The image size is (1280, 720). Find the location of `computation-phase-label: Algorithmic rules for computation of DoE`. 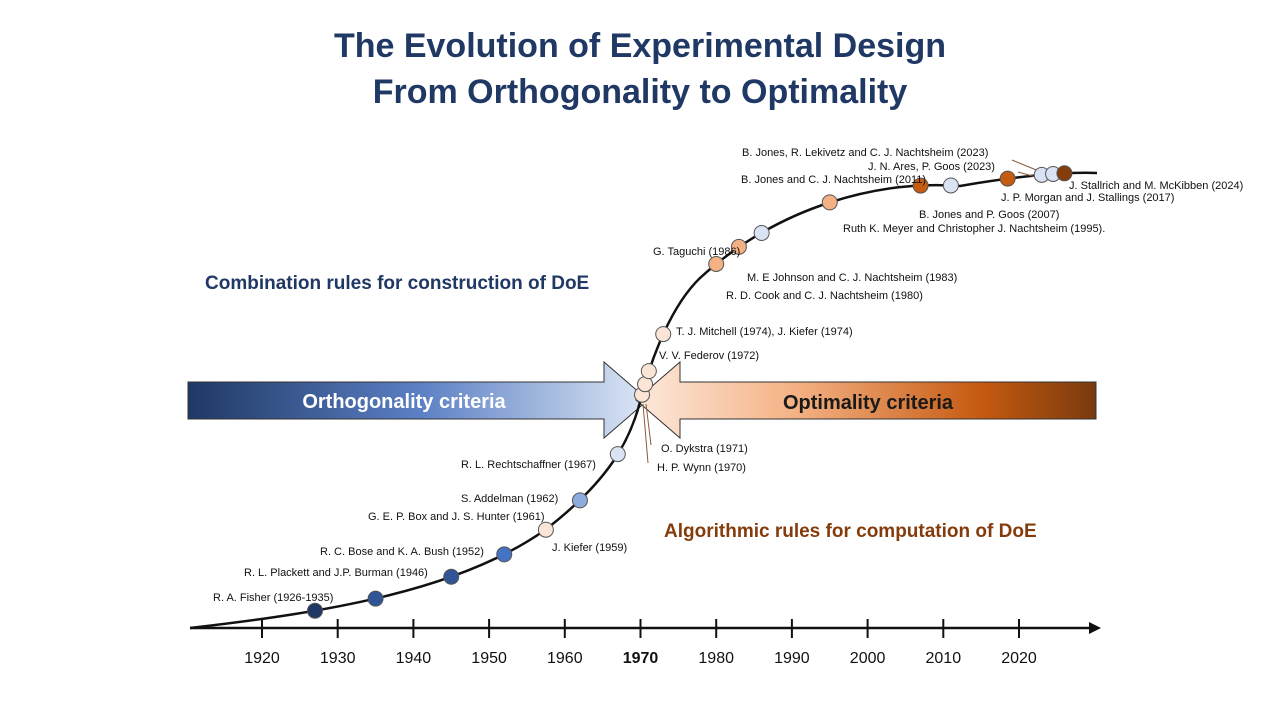

computation-phase-label: Algorithmic rules for computation of DoE is located at coordinates (850, 531).